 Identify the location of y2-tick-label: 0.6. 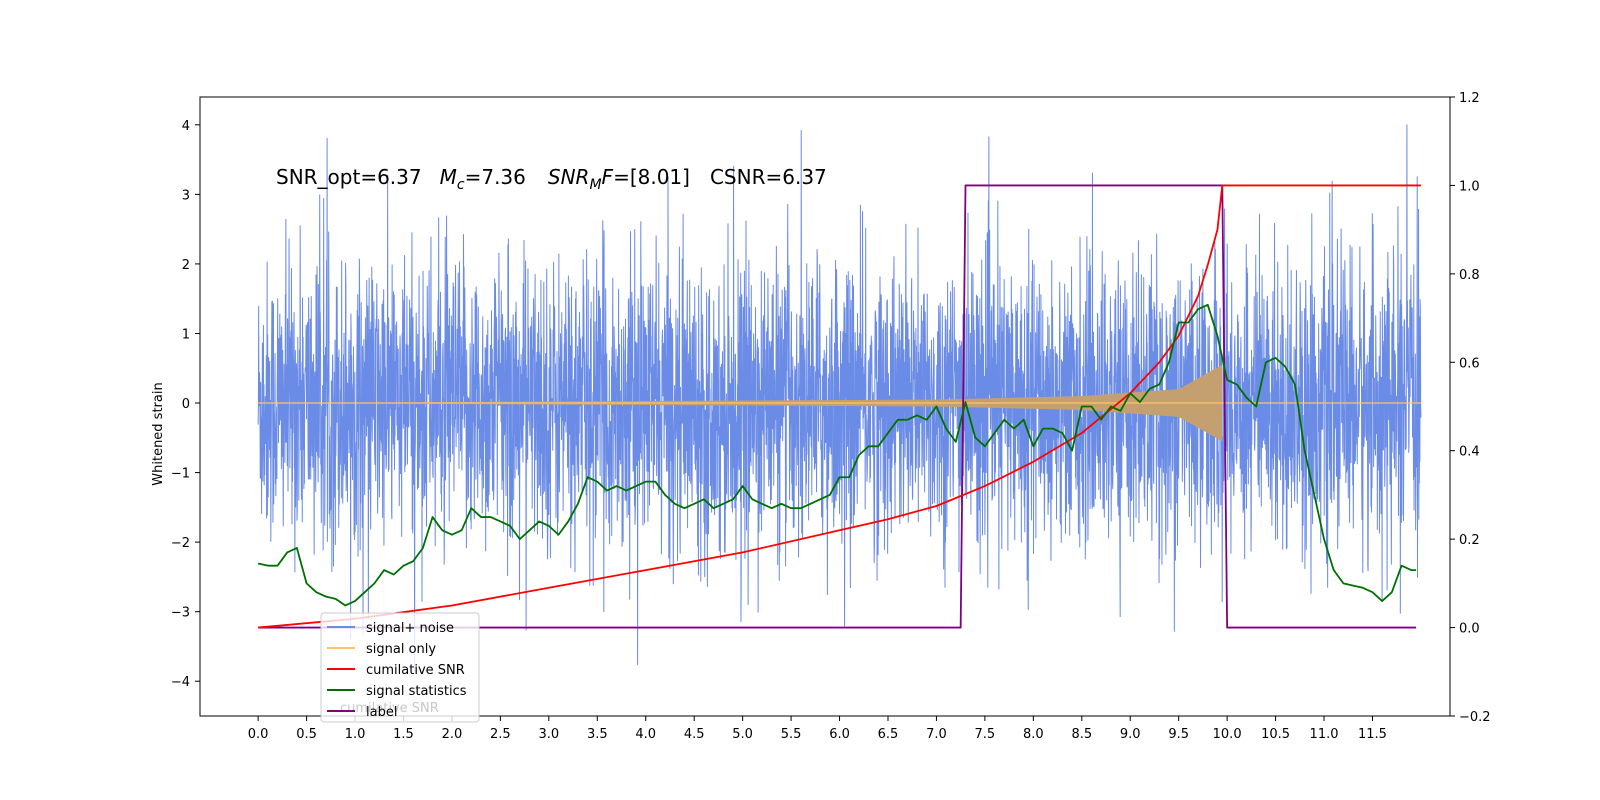
(1469, 363).